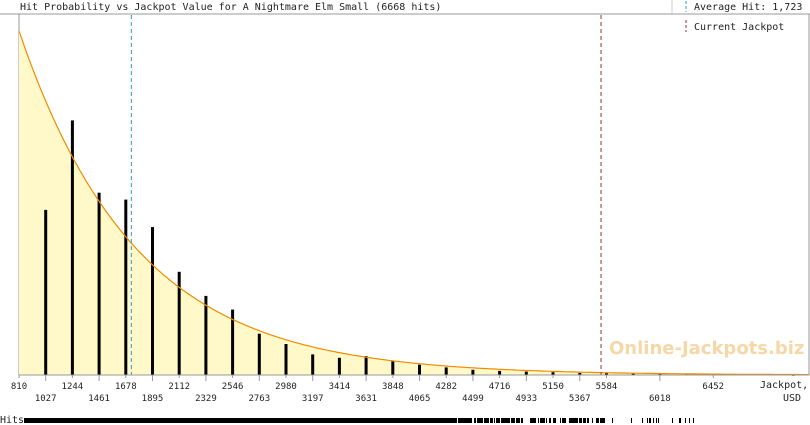  I want to click on x-tick-label: 3631, so click(366, 399).